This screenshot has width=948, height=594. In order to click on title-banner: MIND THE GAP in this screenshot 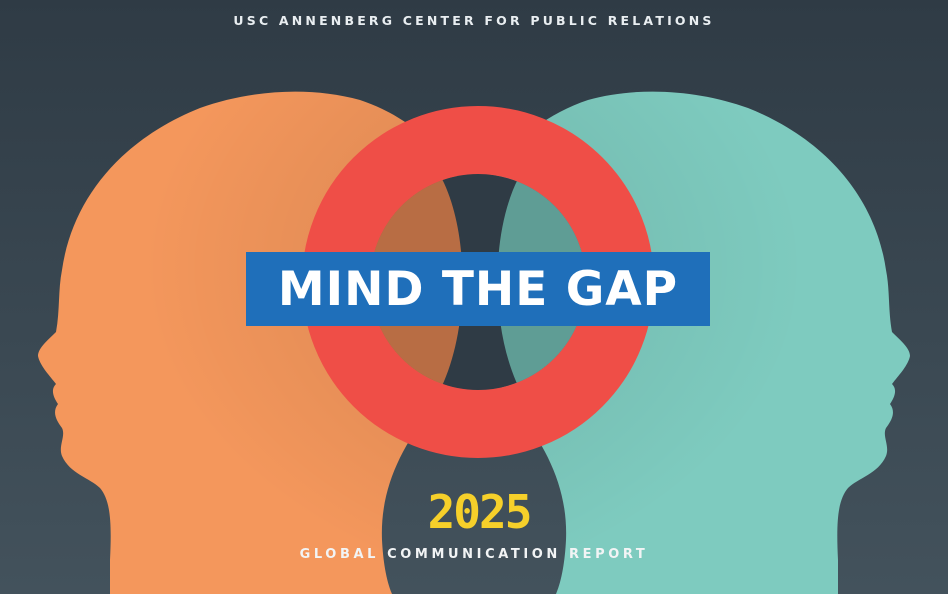, I will do `click(478, 289)`.